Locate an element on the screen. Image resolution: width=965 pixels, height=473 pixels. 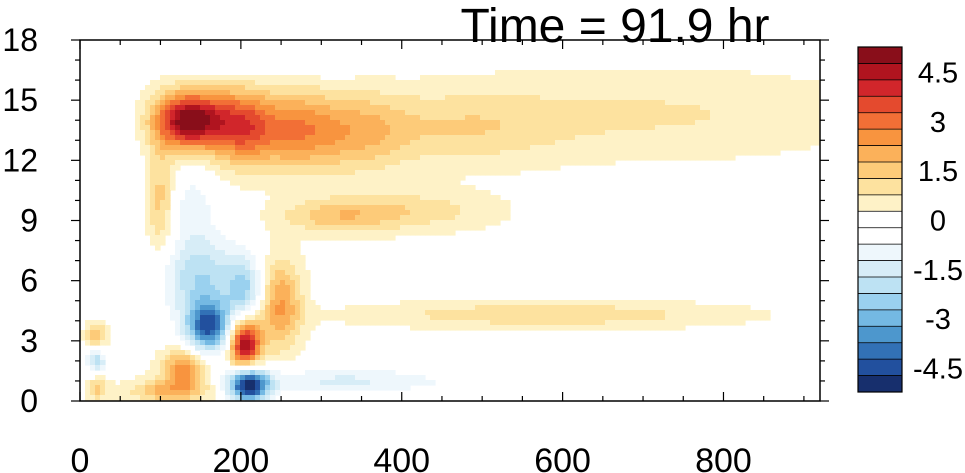
colorbar-frame is located at coordinates (880, 219).